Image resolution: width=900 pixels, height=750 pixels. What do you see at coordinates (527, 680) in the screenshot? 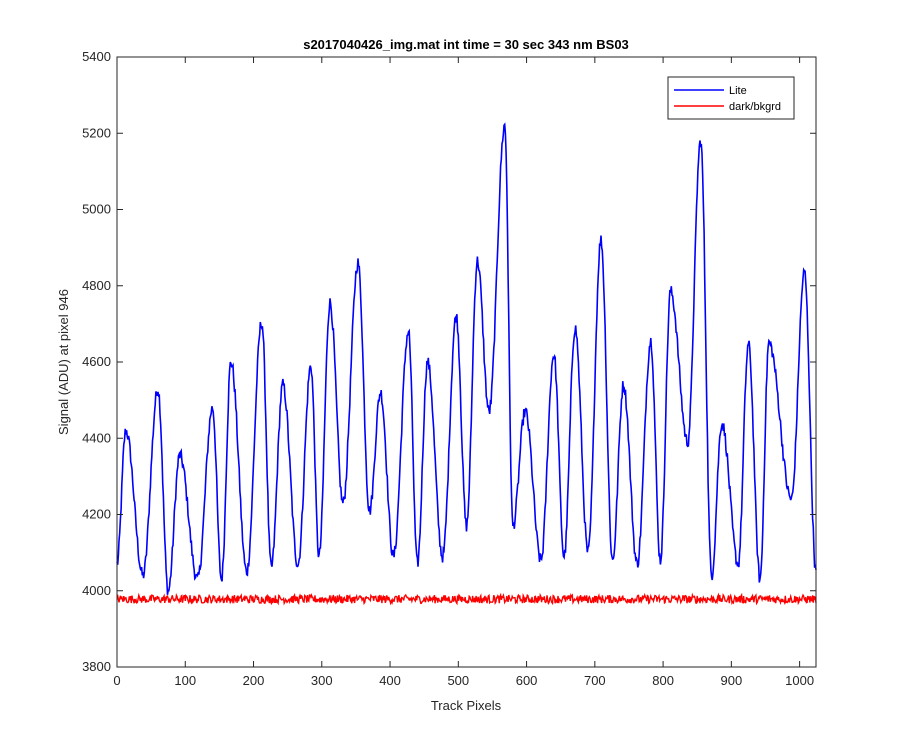
I see `x-tick-label: 600` at bounding box center [527, 680].